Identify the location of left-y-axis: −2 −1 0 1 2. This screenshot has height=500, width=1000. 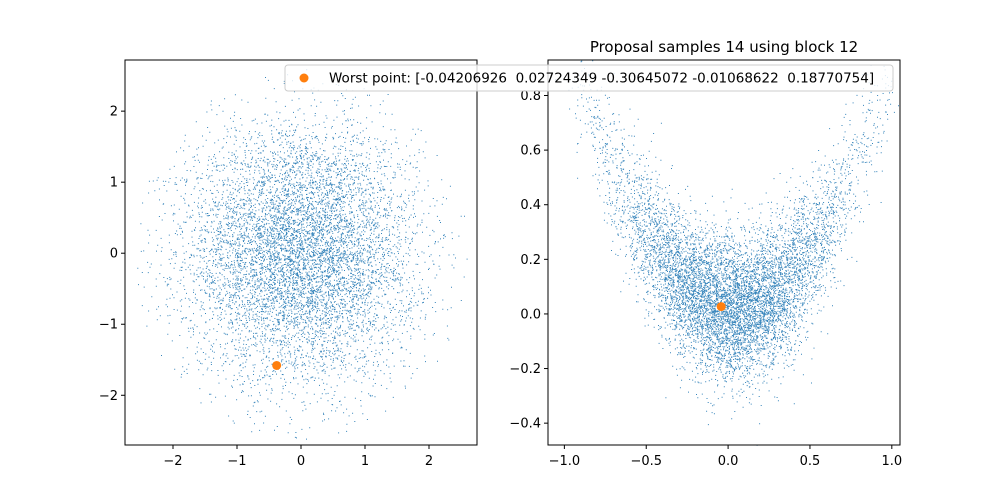
(112, 254).